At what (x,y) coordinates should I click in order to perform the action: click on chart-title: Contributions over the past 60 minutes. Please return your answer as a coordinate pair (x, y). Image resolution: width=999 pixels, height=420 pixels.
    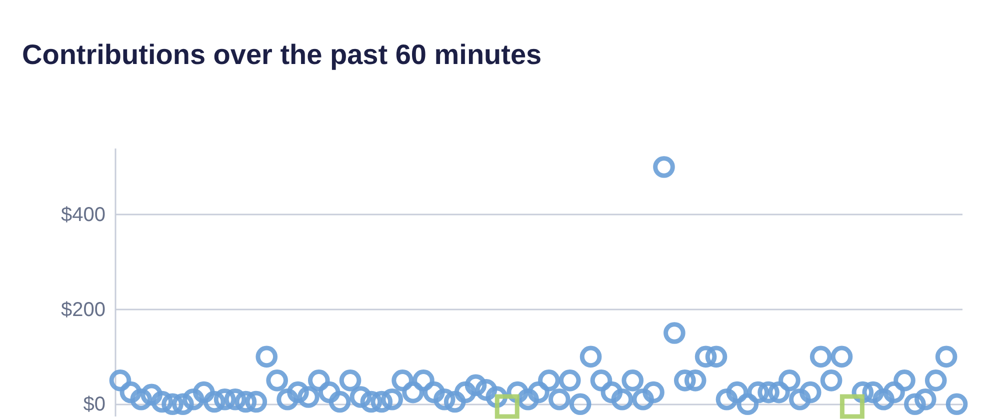
    Looking at the image, I should click on (282, 54).